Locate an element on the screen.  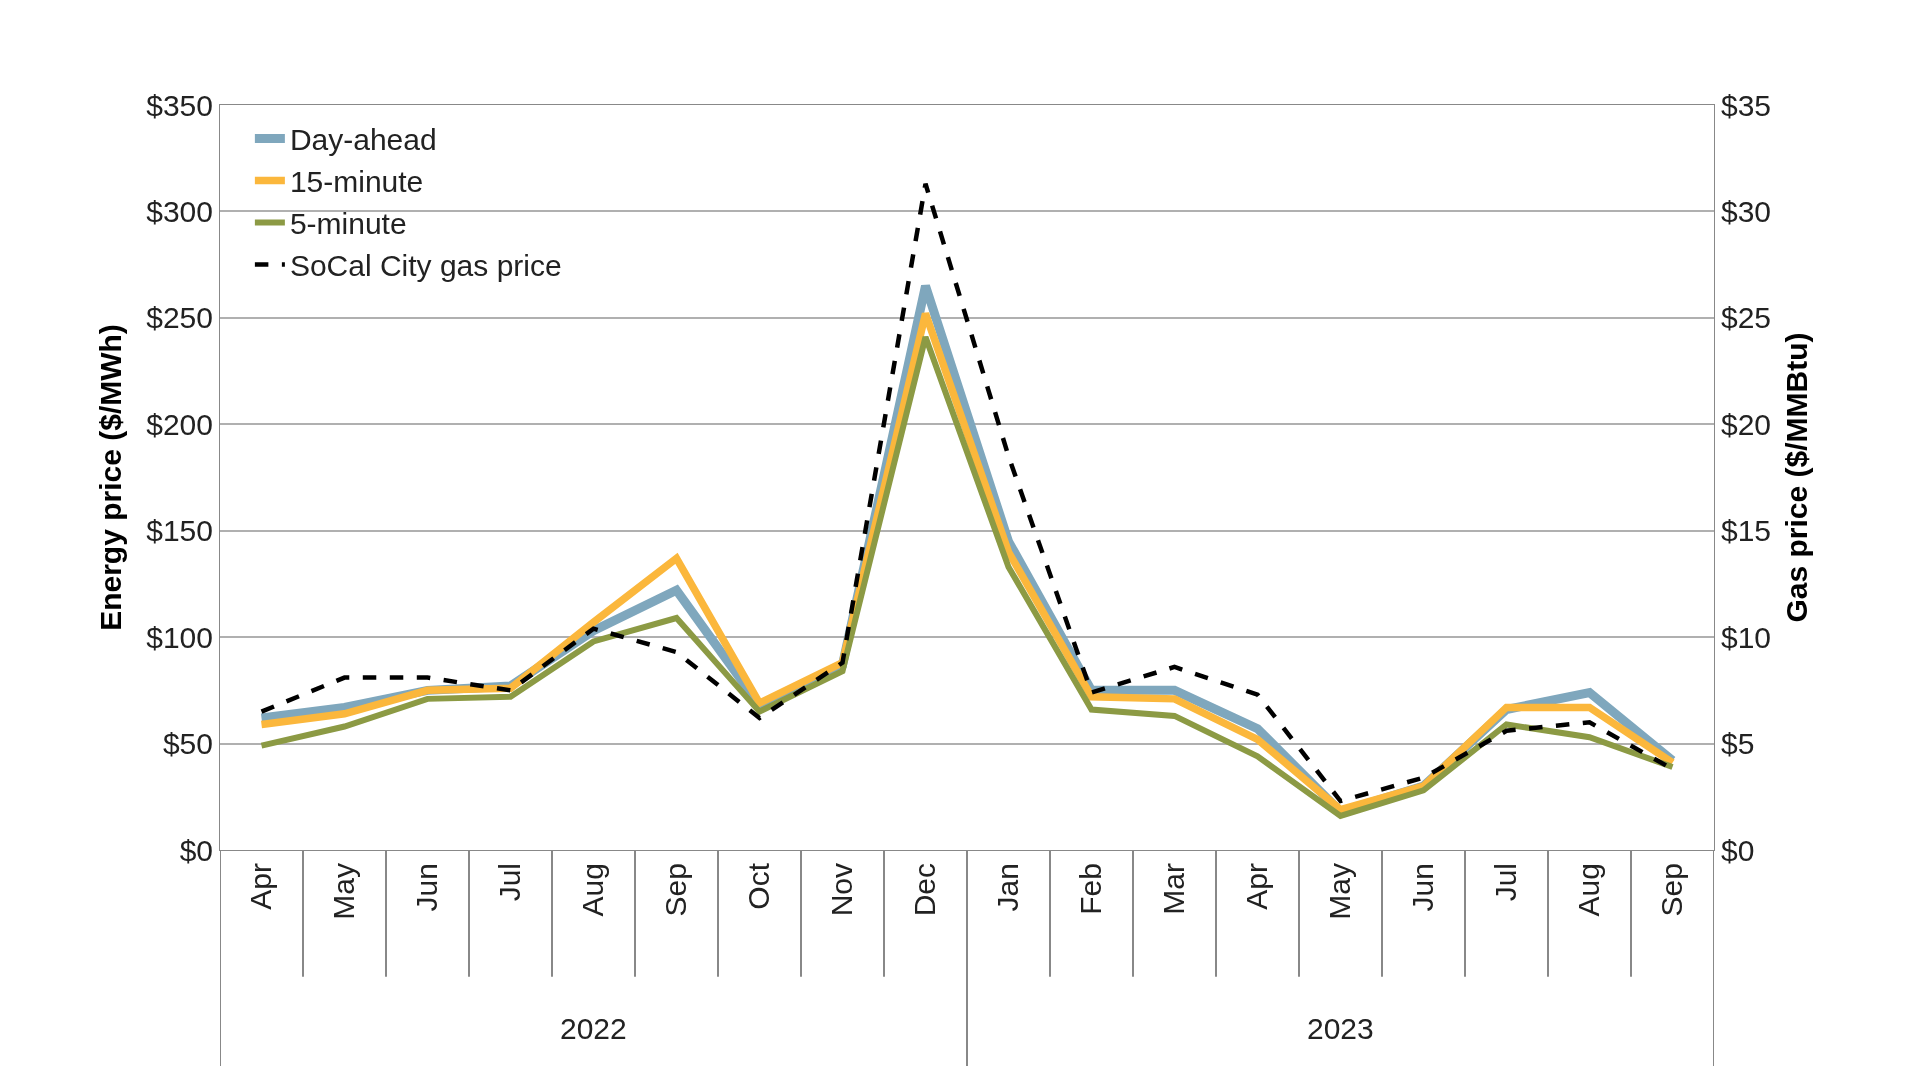
x-tick-label: Nov is located at coordinates (842, 890).